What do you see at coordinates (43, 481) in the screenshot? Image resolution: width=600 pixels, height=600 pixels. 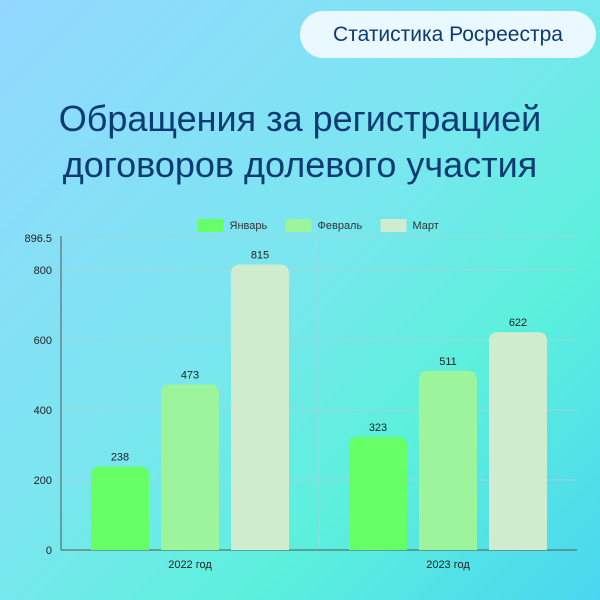 I see `y-tick-label: 200` at bounding box center [43, 481].